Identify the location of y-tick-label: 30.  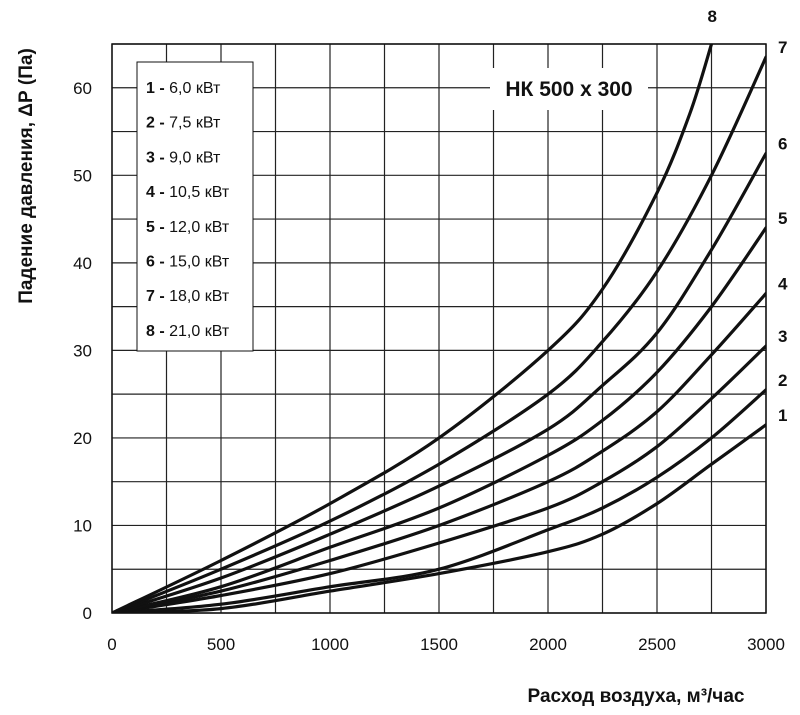
(82, 350).